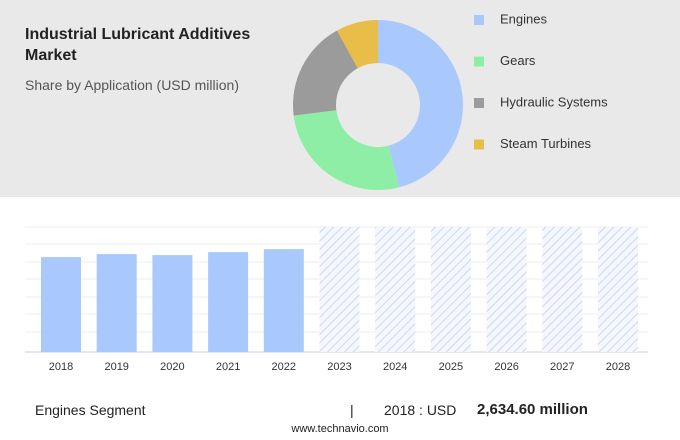 Image resolution: width=680 pixels, height=440 pixels. Describe the element at coordinates (228, 367) in the screenshot. I see `x-tick-label: 2021` at that location.